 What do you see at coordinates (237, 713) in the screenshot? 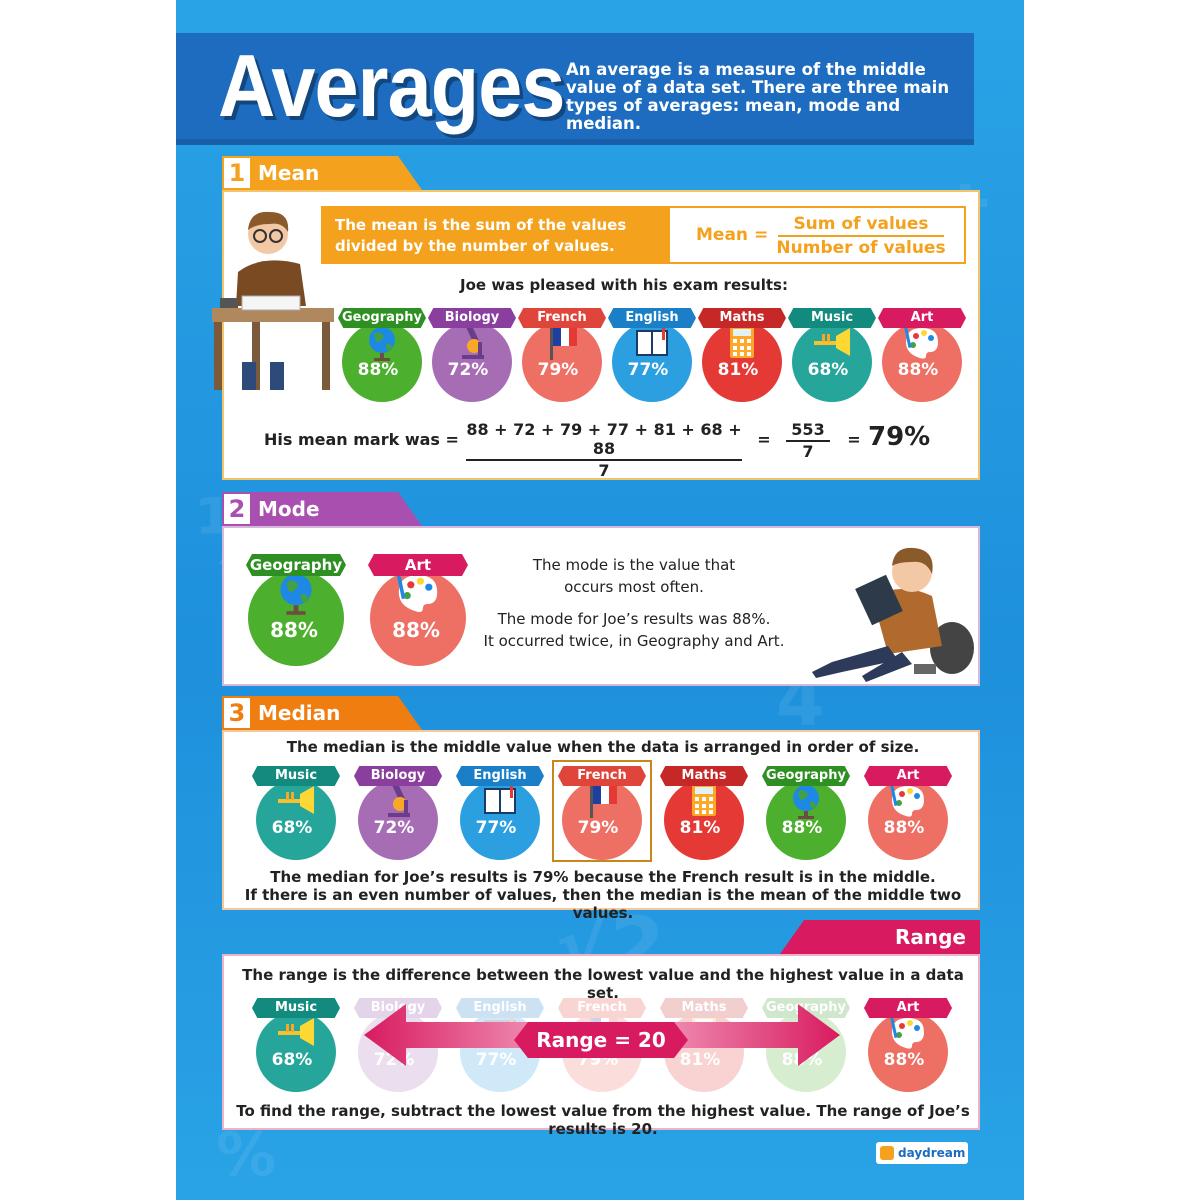
I see `section-number: 3` at bounding box center [237, 713].